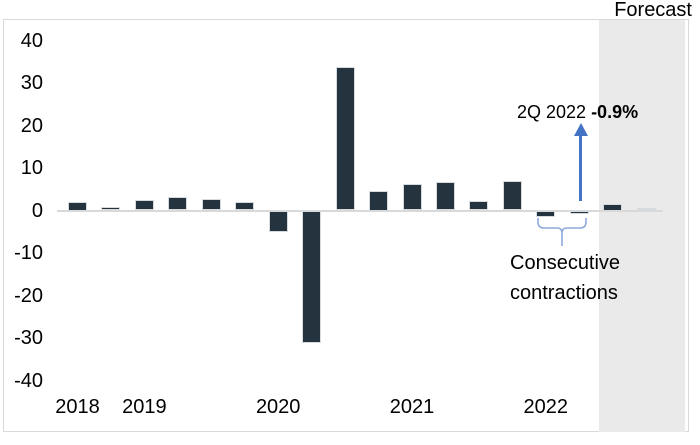 The width and height of the screenshot is (700, 445). What do you see at coordinates (144, 205) in the screenshot?
I see `bar-1q-2019` at bounding box center [144, 205].